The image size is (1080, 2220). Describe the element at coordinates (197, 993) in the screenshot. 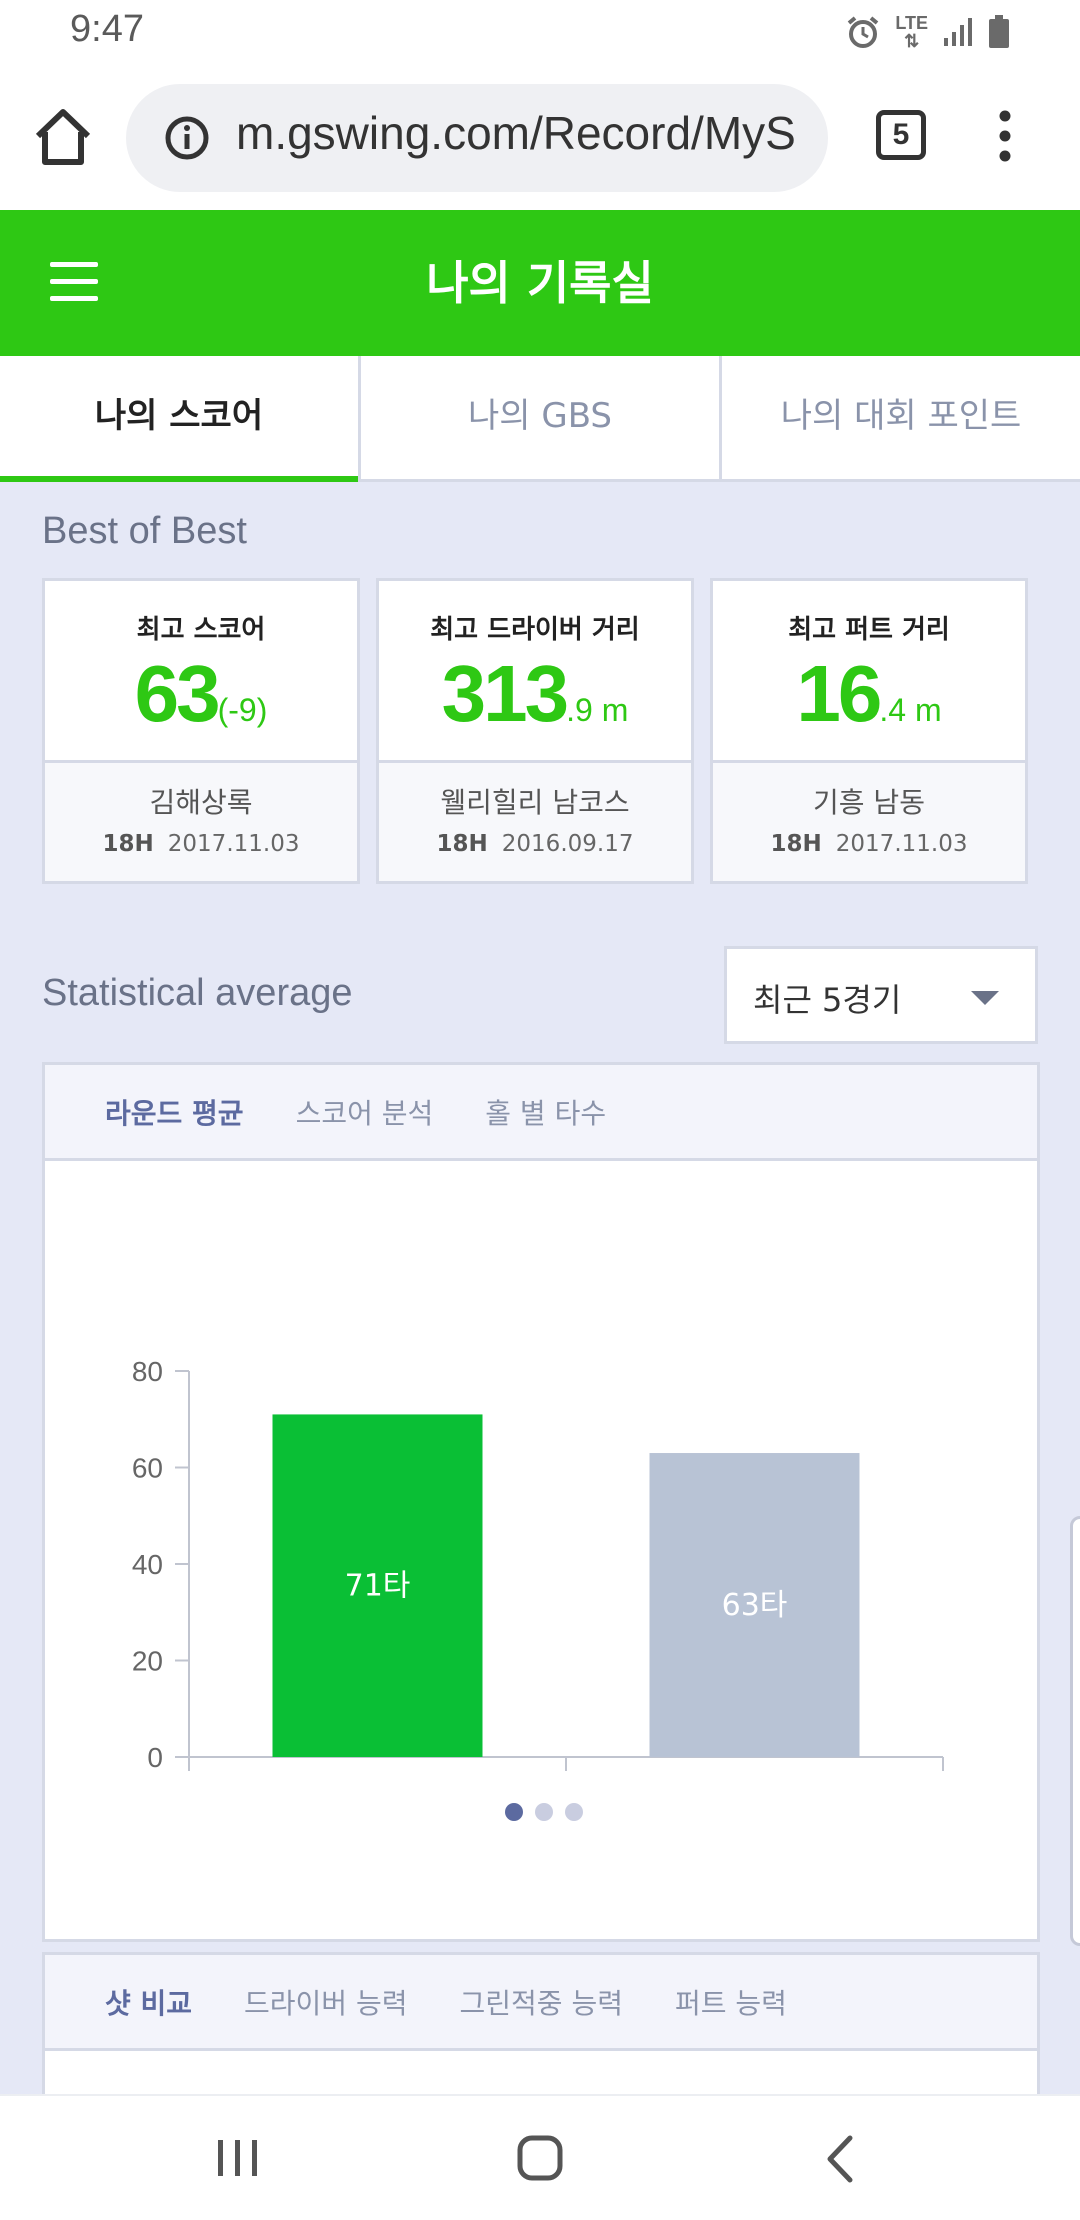

I see `statistical-average-title: Statistical average` at that location.